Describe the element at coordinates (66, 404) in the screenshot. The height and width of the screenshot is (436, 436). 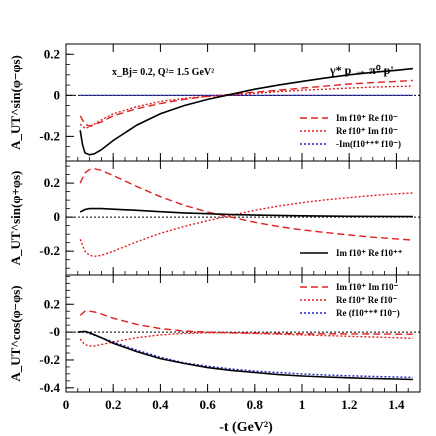
I see `x-tick-label: 0` at that location.